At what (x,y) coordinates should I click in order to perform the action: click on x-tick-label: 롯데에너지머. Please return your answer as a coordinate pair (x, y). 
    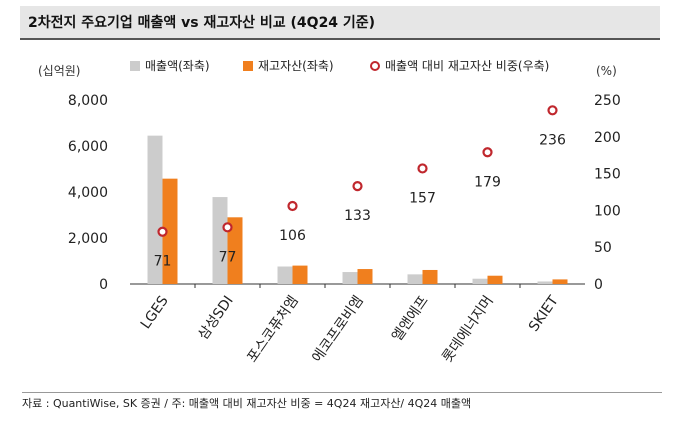
    Looking at the image, I should click on (467, 329).